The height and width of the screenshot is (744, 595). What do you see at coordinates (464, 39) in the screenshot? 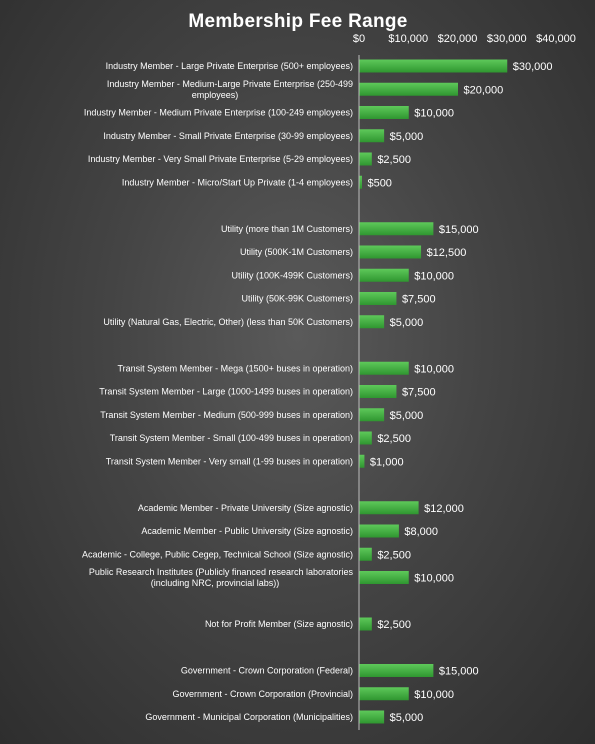
I see `x-axis-ticks: $0 $10,000 $20,000 $30,000 $40,000` at bounding box center [464, 39].